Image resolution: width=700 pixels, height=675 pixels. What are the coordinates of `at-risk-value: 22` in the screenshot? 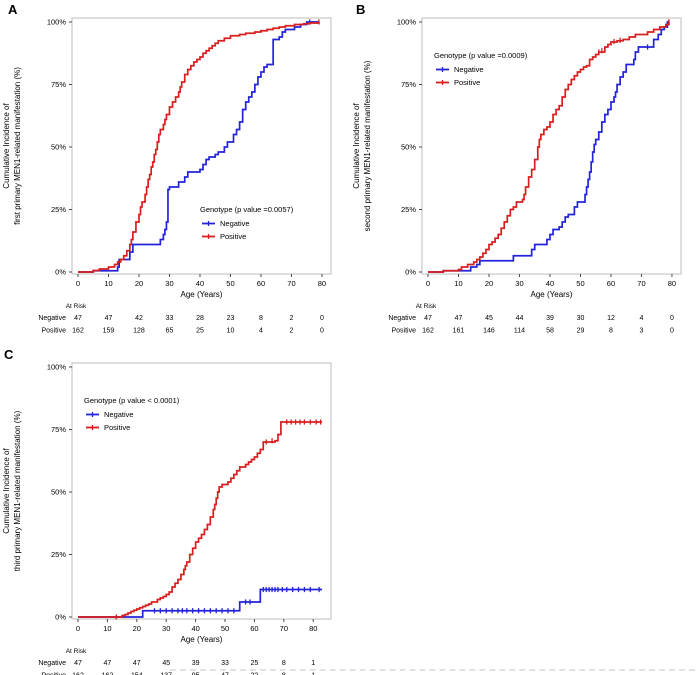 It's located at (255, 674).